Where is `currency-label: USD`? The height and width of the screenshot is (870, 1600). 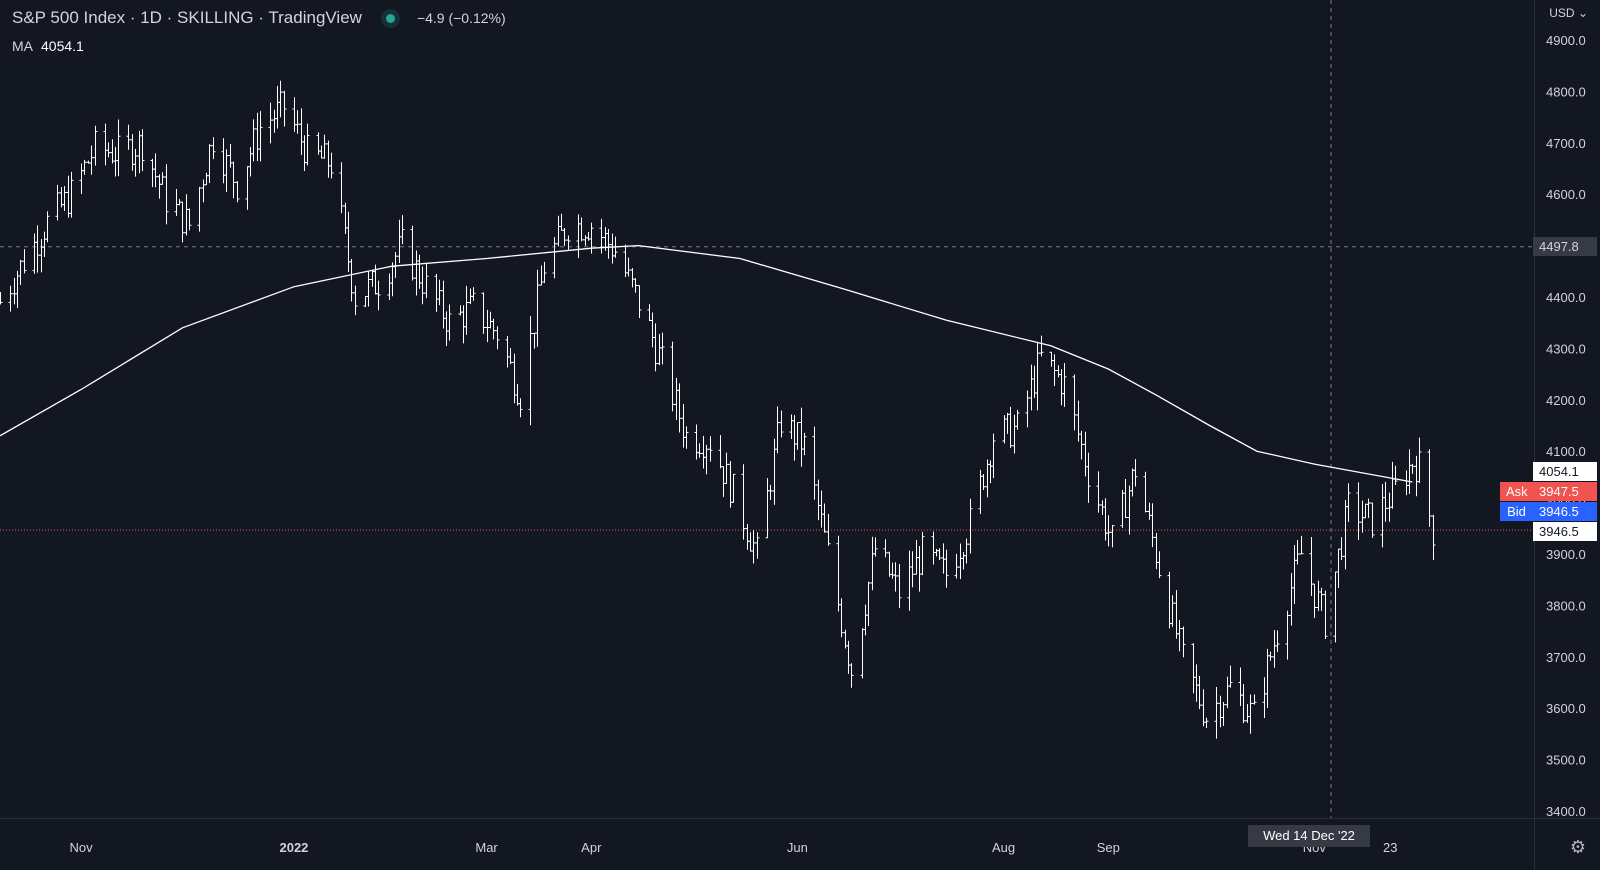 currency-label: USD is located at coordinates (1562, 13).